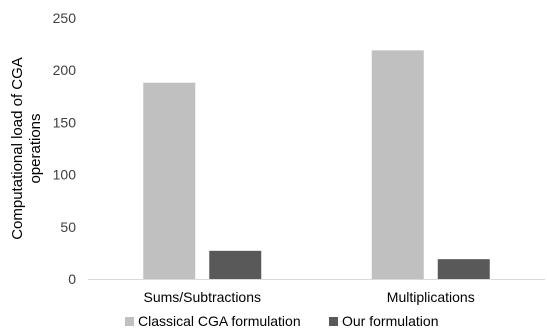 This screenshot has height=336, width=547. I want to click on category-labels: Sums/Subtractions Multiplications, so click(309, 297).